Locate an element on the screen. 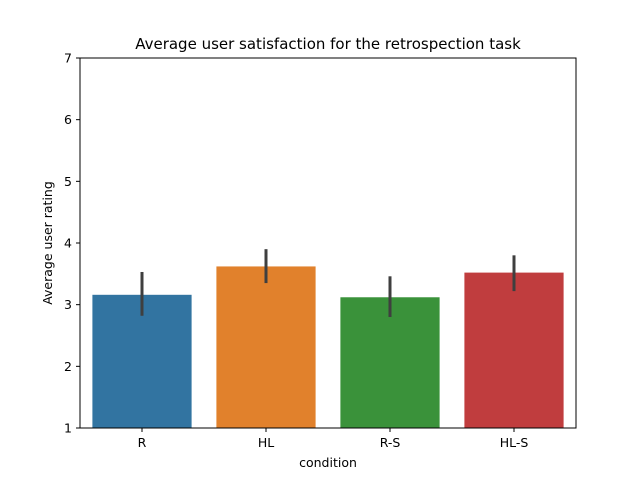 The height and width of the screenshot is (480, 640). y-tick-label: 6 is located at coordinates (68, 119).